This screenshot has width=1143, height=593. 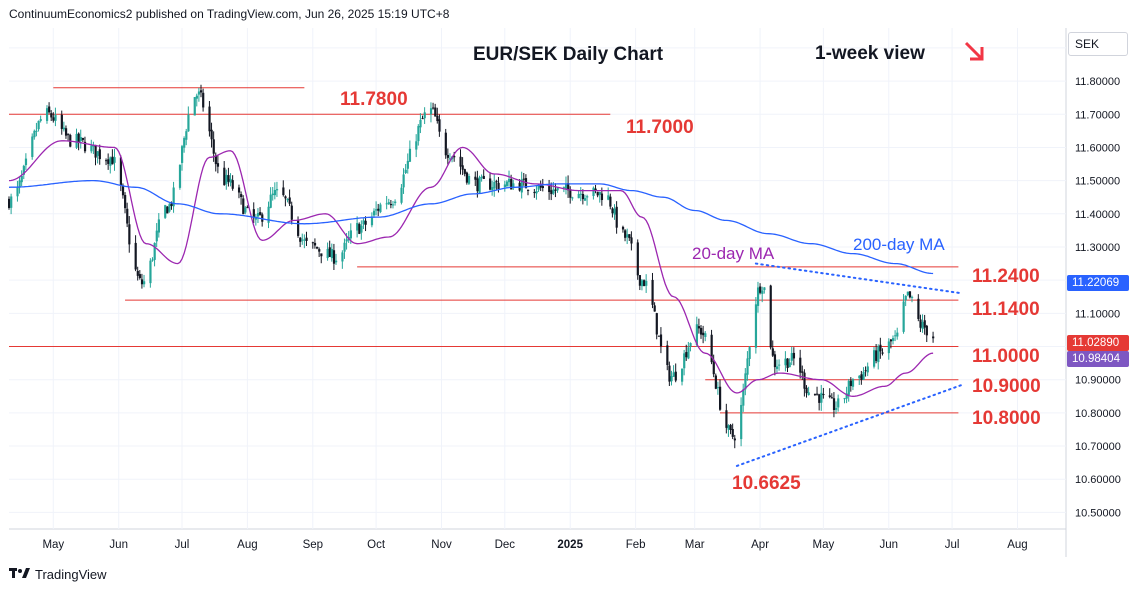 What do you see at coordinates (53, 545) in the screenshot?
I see `x-tick-label: May` at bounding box center [53, 545].